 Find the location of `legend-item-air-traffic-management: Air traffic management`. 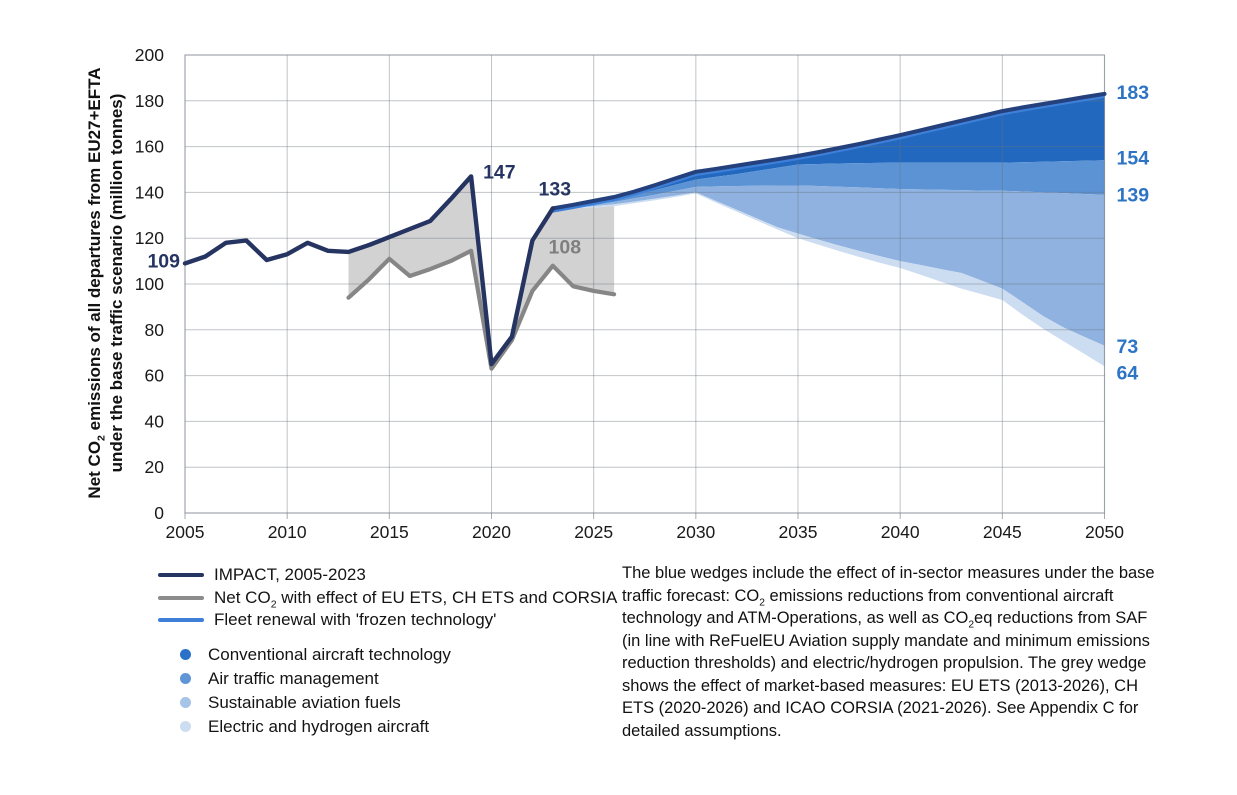

legend-item-air-traffic-management: Air traffic management is located at coordinates (398, 679).